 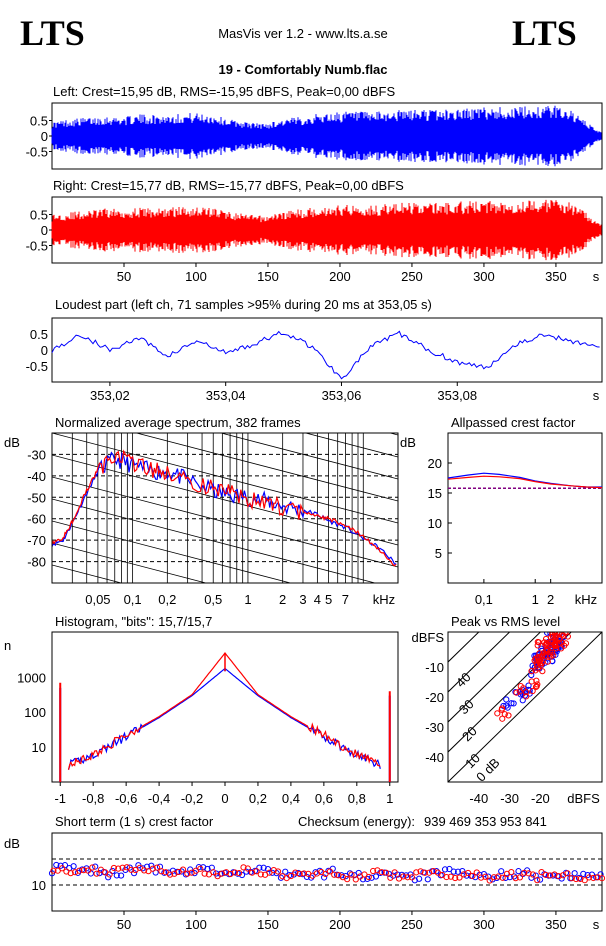 I want to click on histogram-ytick: 10, so click(x=39, y=747).